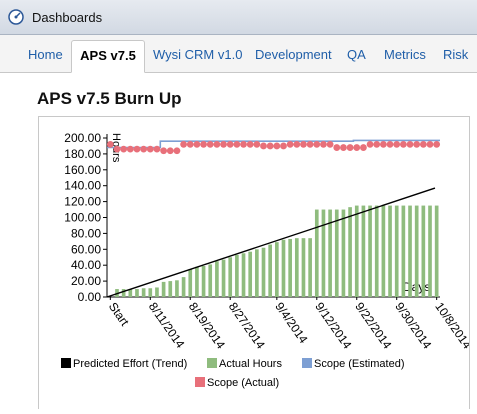 The height and width of the screenshot is (414, 477). I want to click on tab-wysi-crm: Wysi CRM v1.0, so click(198, 54).